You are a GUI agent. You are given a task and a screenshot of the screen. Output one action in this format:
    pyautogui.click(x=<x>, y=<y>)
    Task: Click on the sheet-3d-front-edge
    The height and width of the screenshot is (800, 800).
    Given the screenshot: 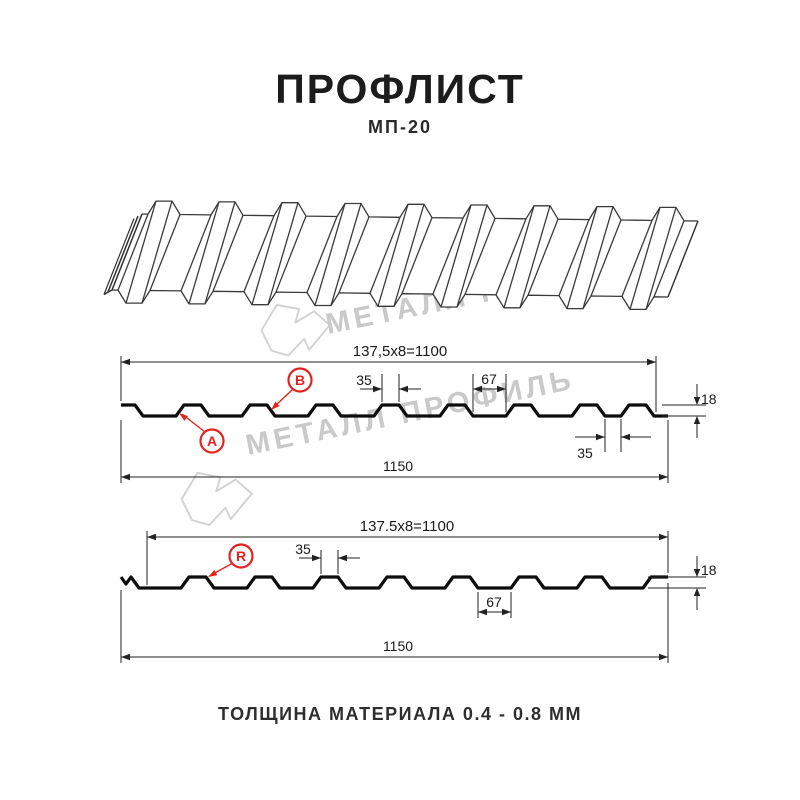 What is the action you would take?
    pyautogui.click(x=390, y=300)
    